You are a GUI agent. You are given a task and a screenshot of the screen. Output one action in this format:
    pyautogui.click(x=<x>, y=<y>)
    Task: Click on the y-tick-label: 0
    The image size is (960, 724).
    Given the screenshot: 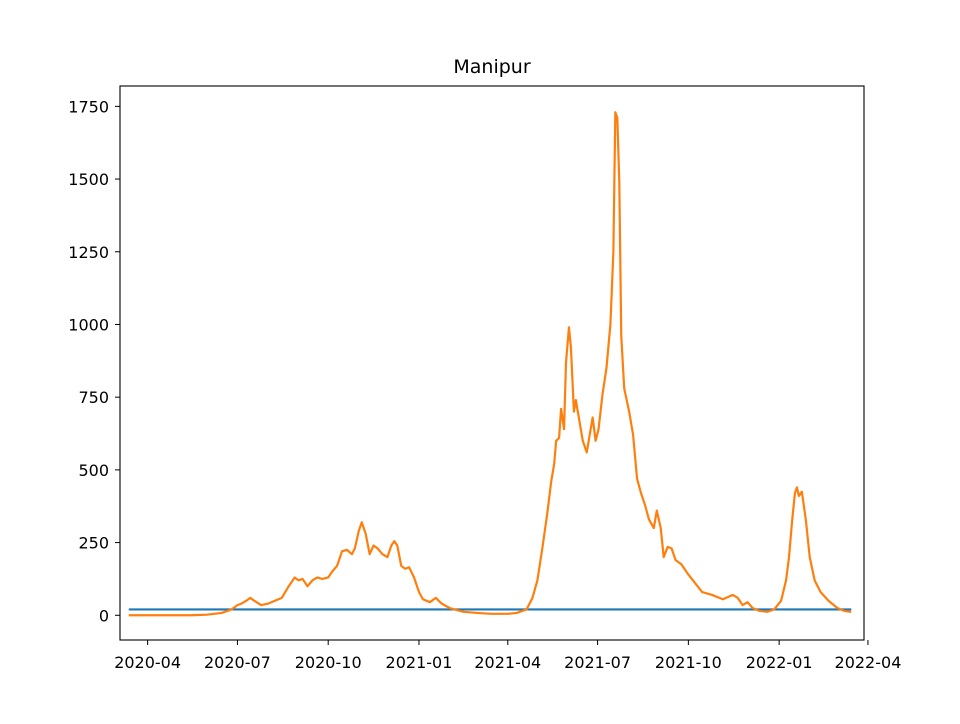 What is the action you would take?
    pyautogui.click(x=104, y=615)
    